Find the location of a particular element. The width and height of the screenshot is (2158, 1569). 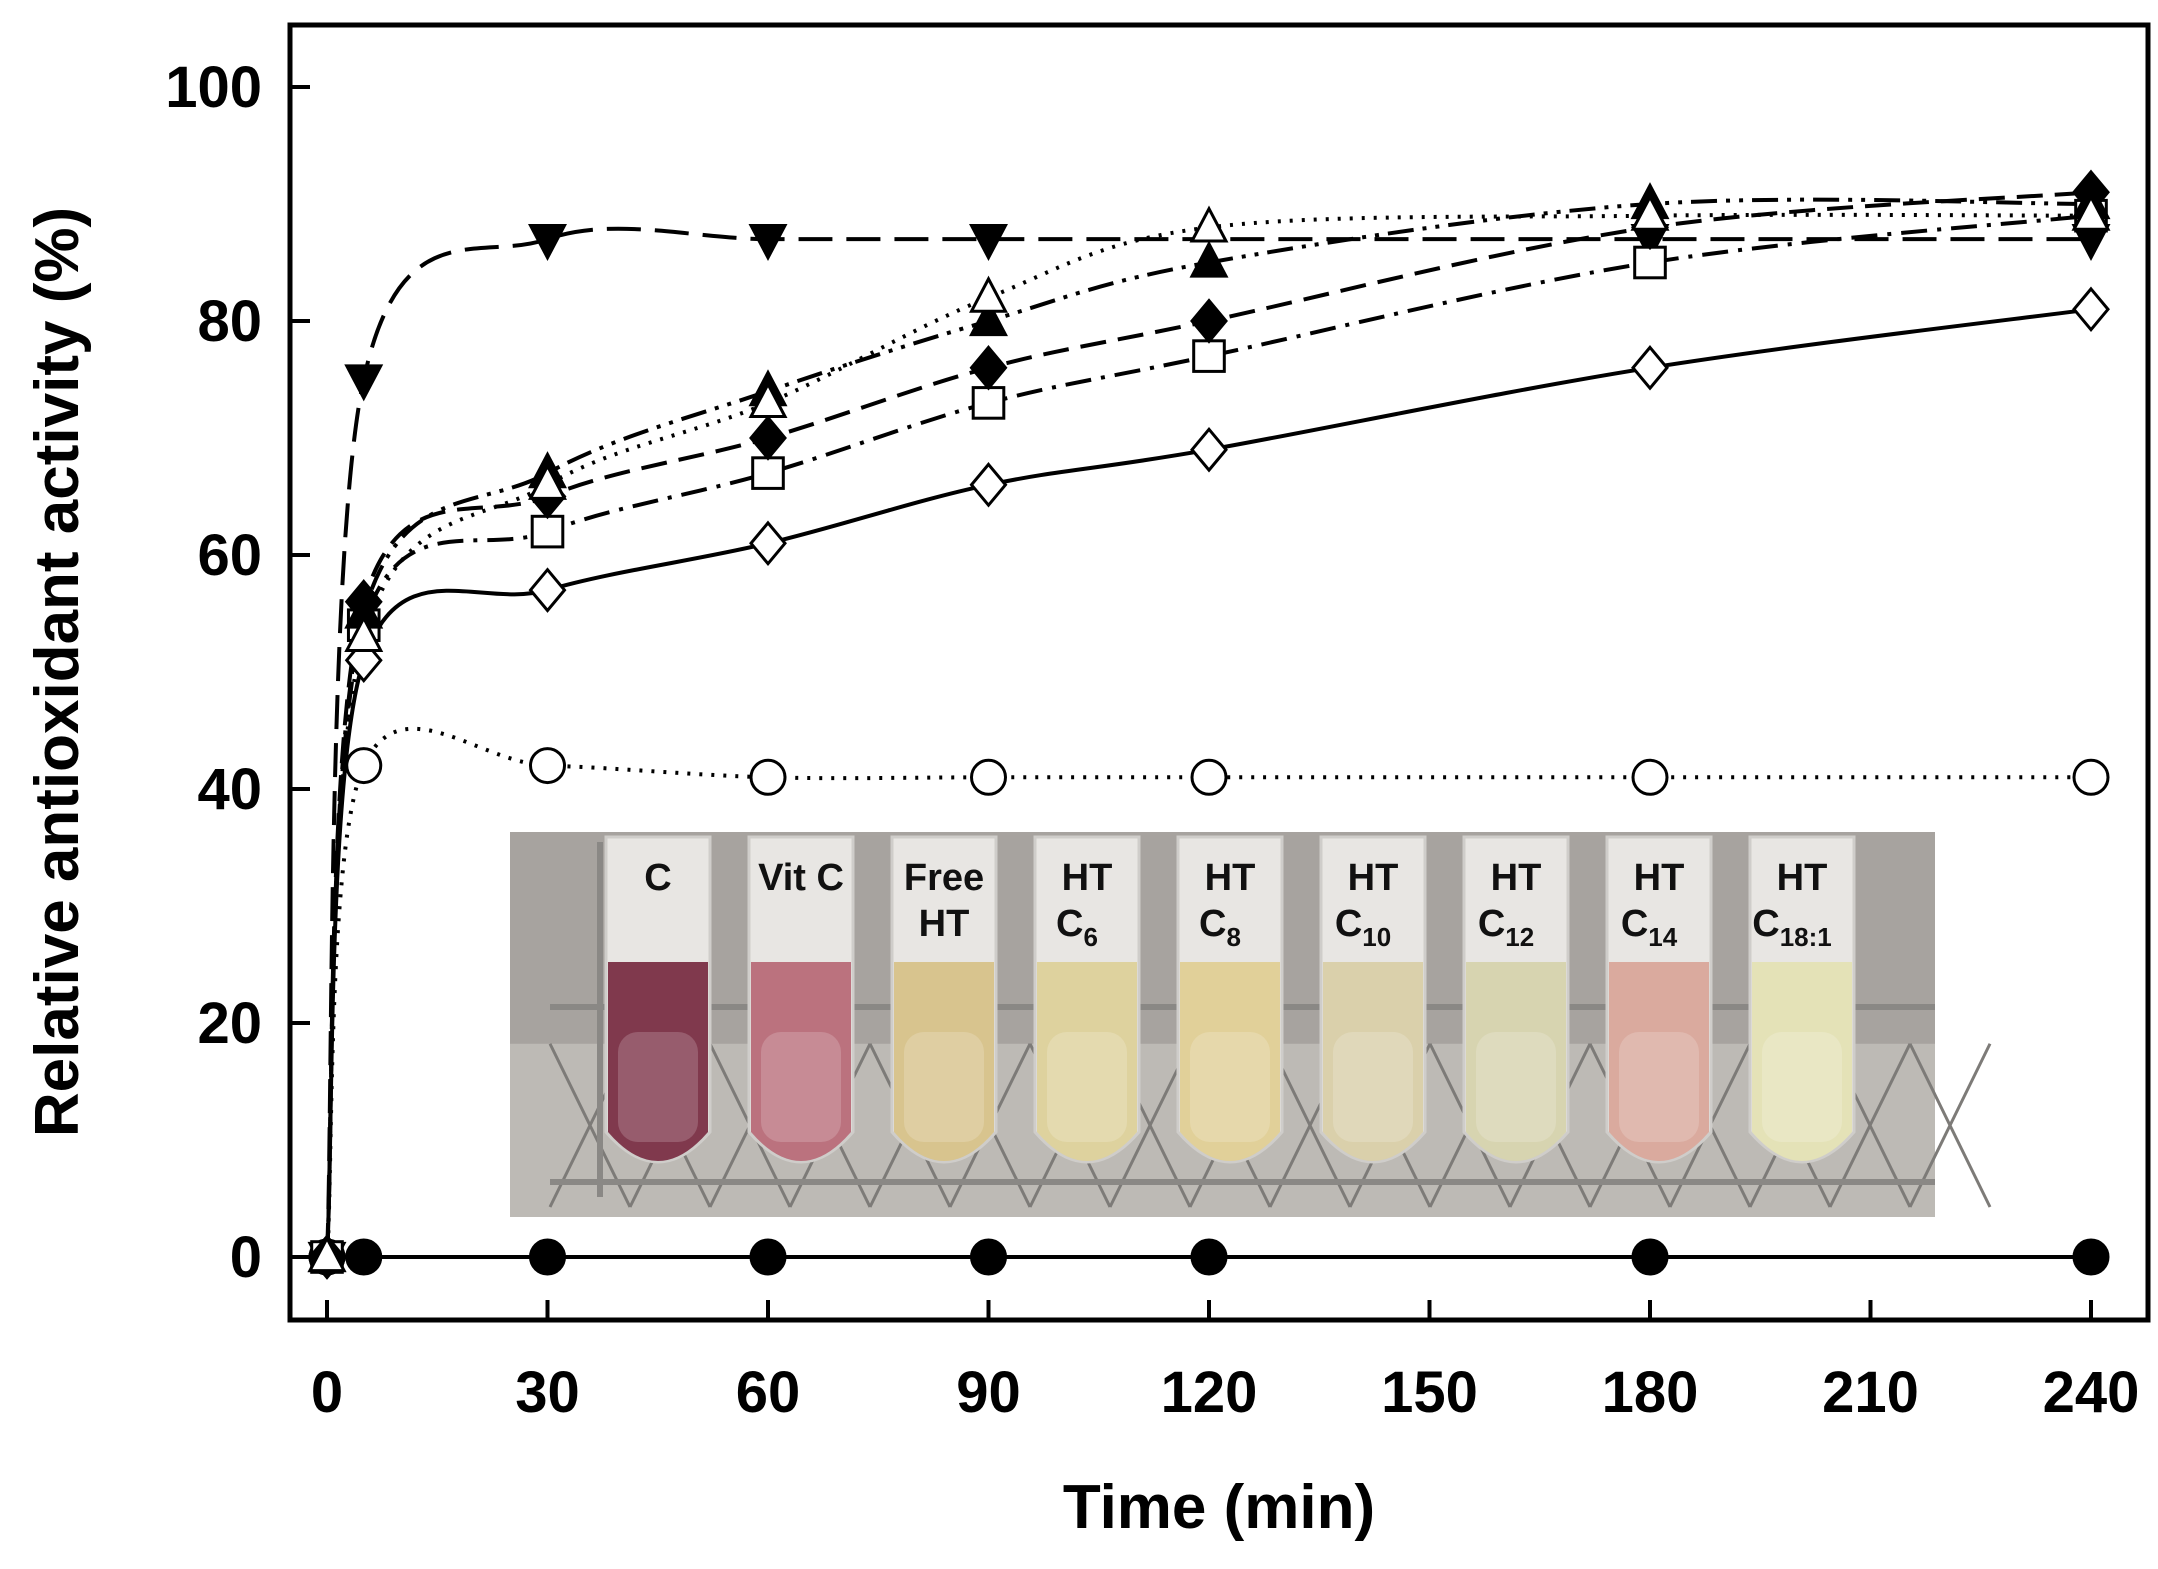

x-tick-label: 150 is located at coordinates (1429, 1392).